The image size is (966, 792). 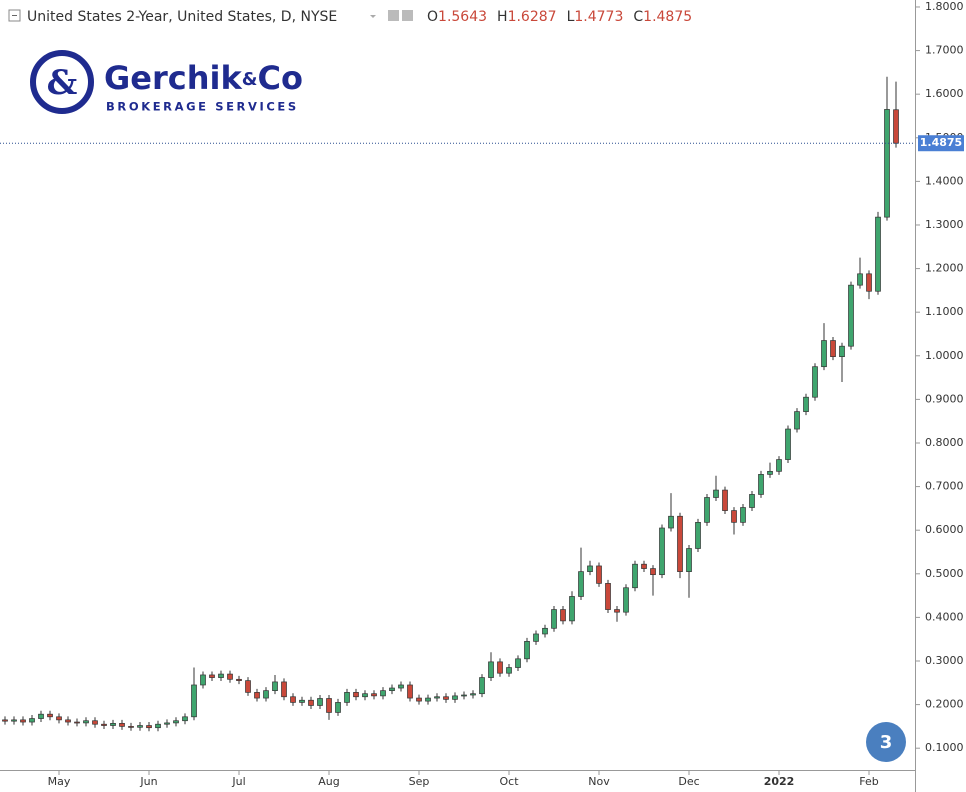 What do you see at coordinates (595, 17) in the screenshot?
I see `ohlc-item: L1.4773` at bounding box center [595, 17].